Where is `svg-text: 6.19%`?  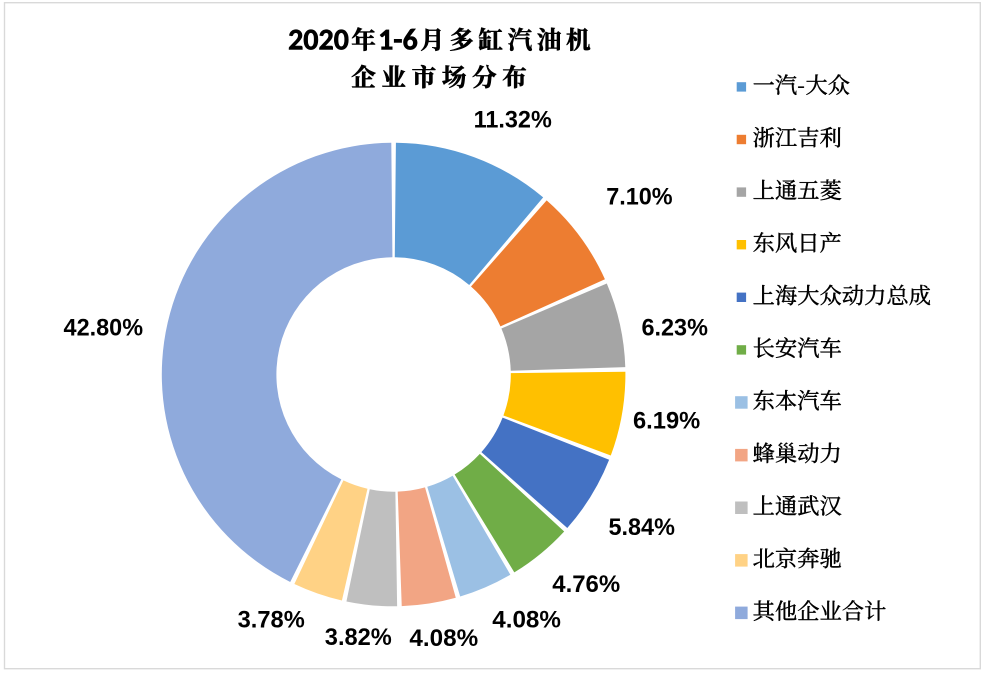
svg-text: 6.19% is located at coordinates (666, 420).